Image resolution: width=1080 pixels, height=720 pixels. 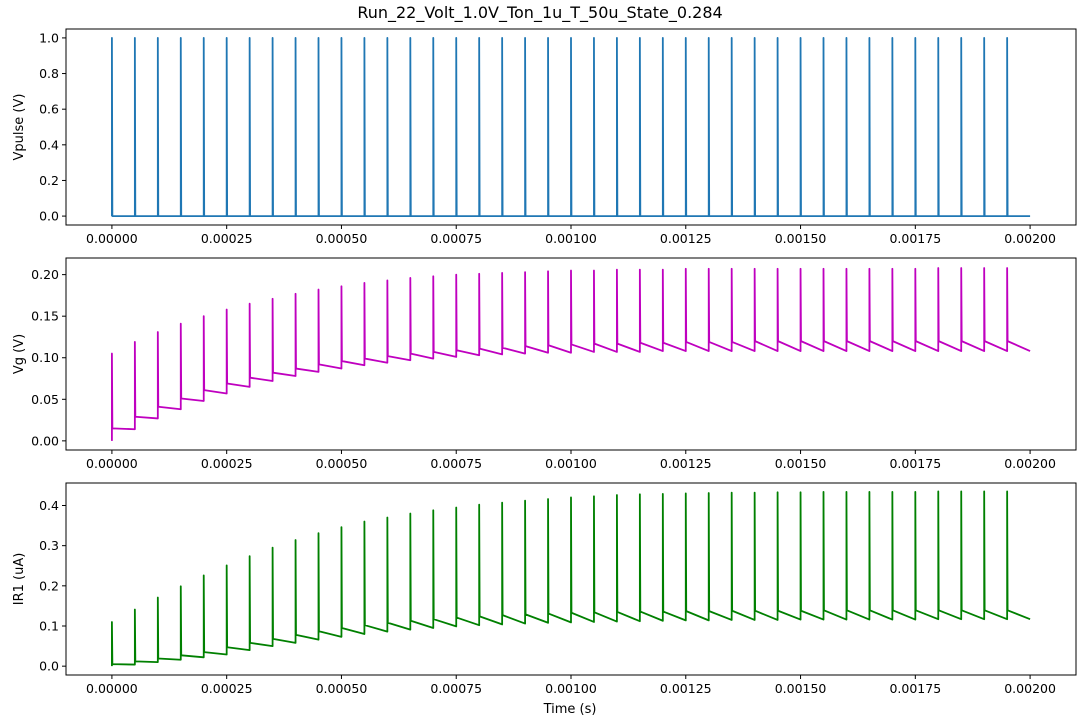 I want to click on y-tick-label: 0.05, so click(x=45, y=399).